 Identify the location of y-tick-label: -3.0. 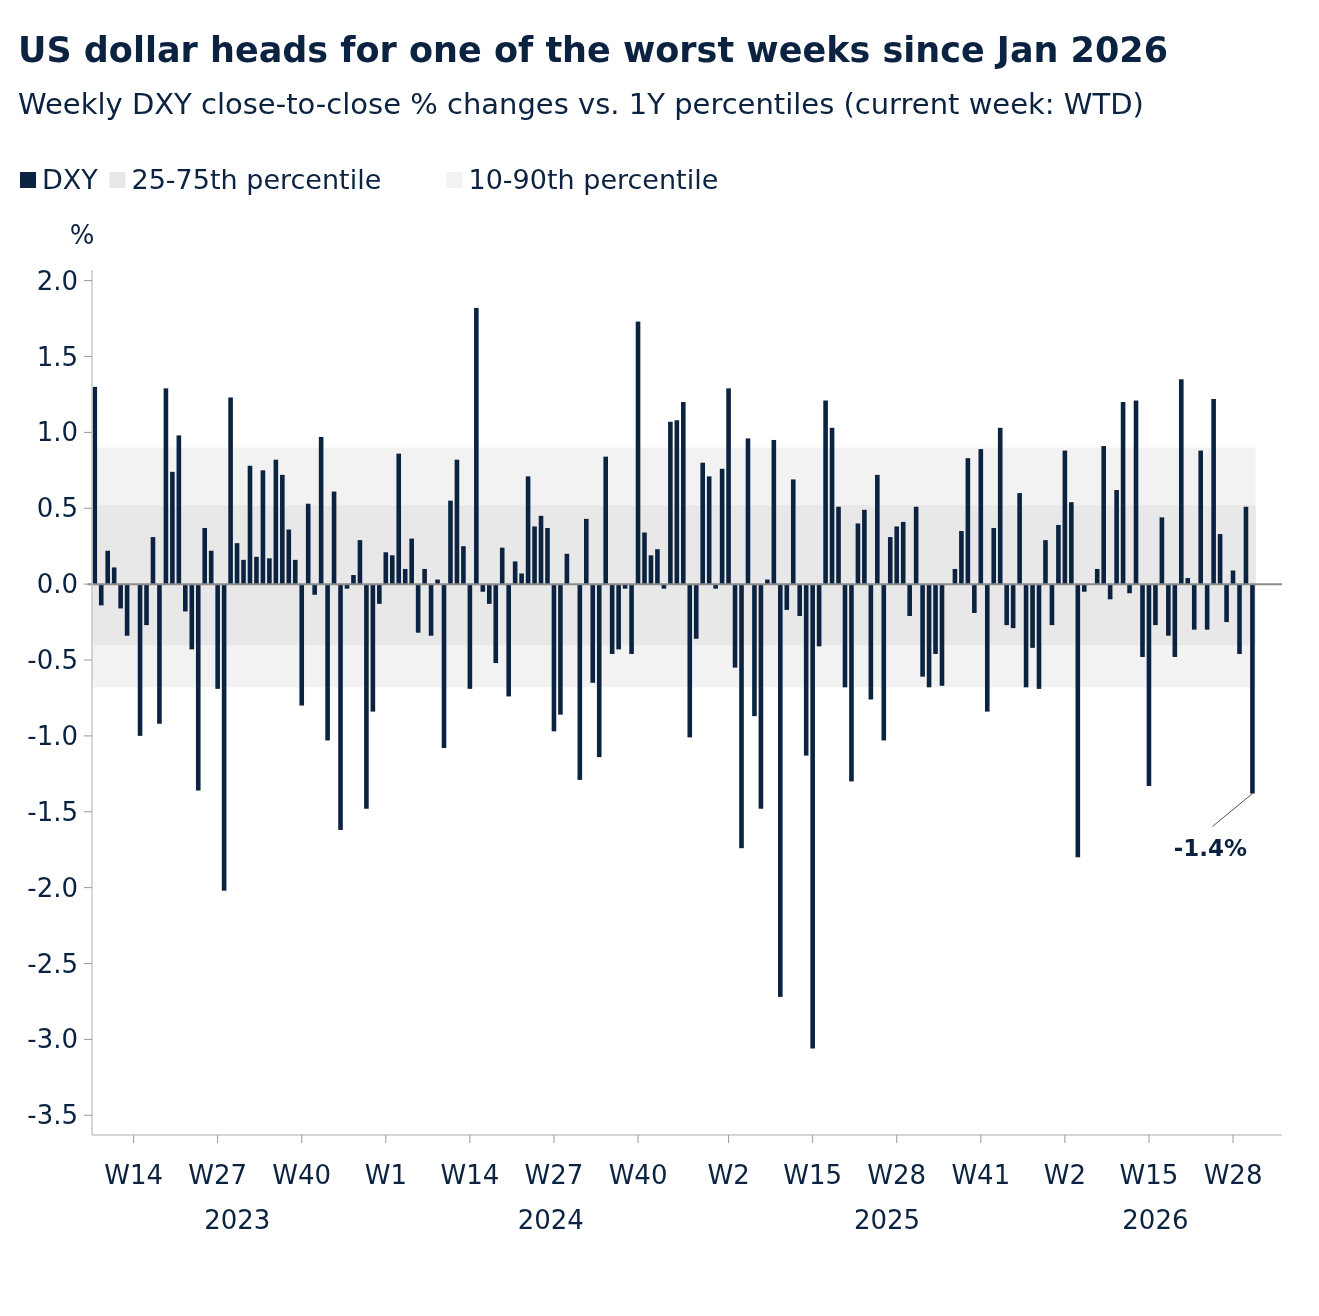
(52, 1039).